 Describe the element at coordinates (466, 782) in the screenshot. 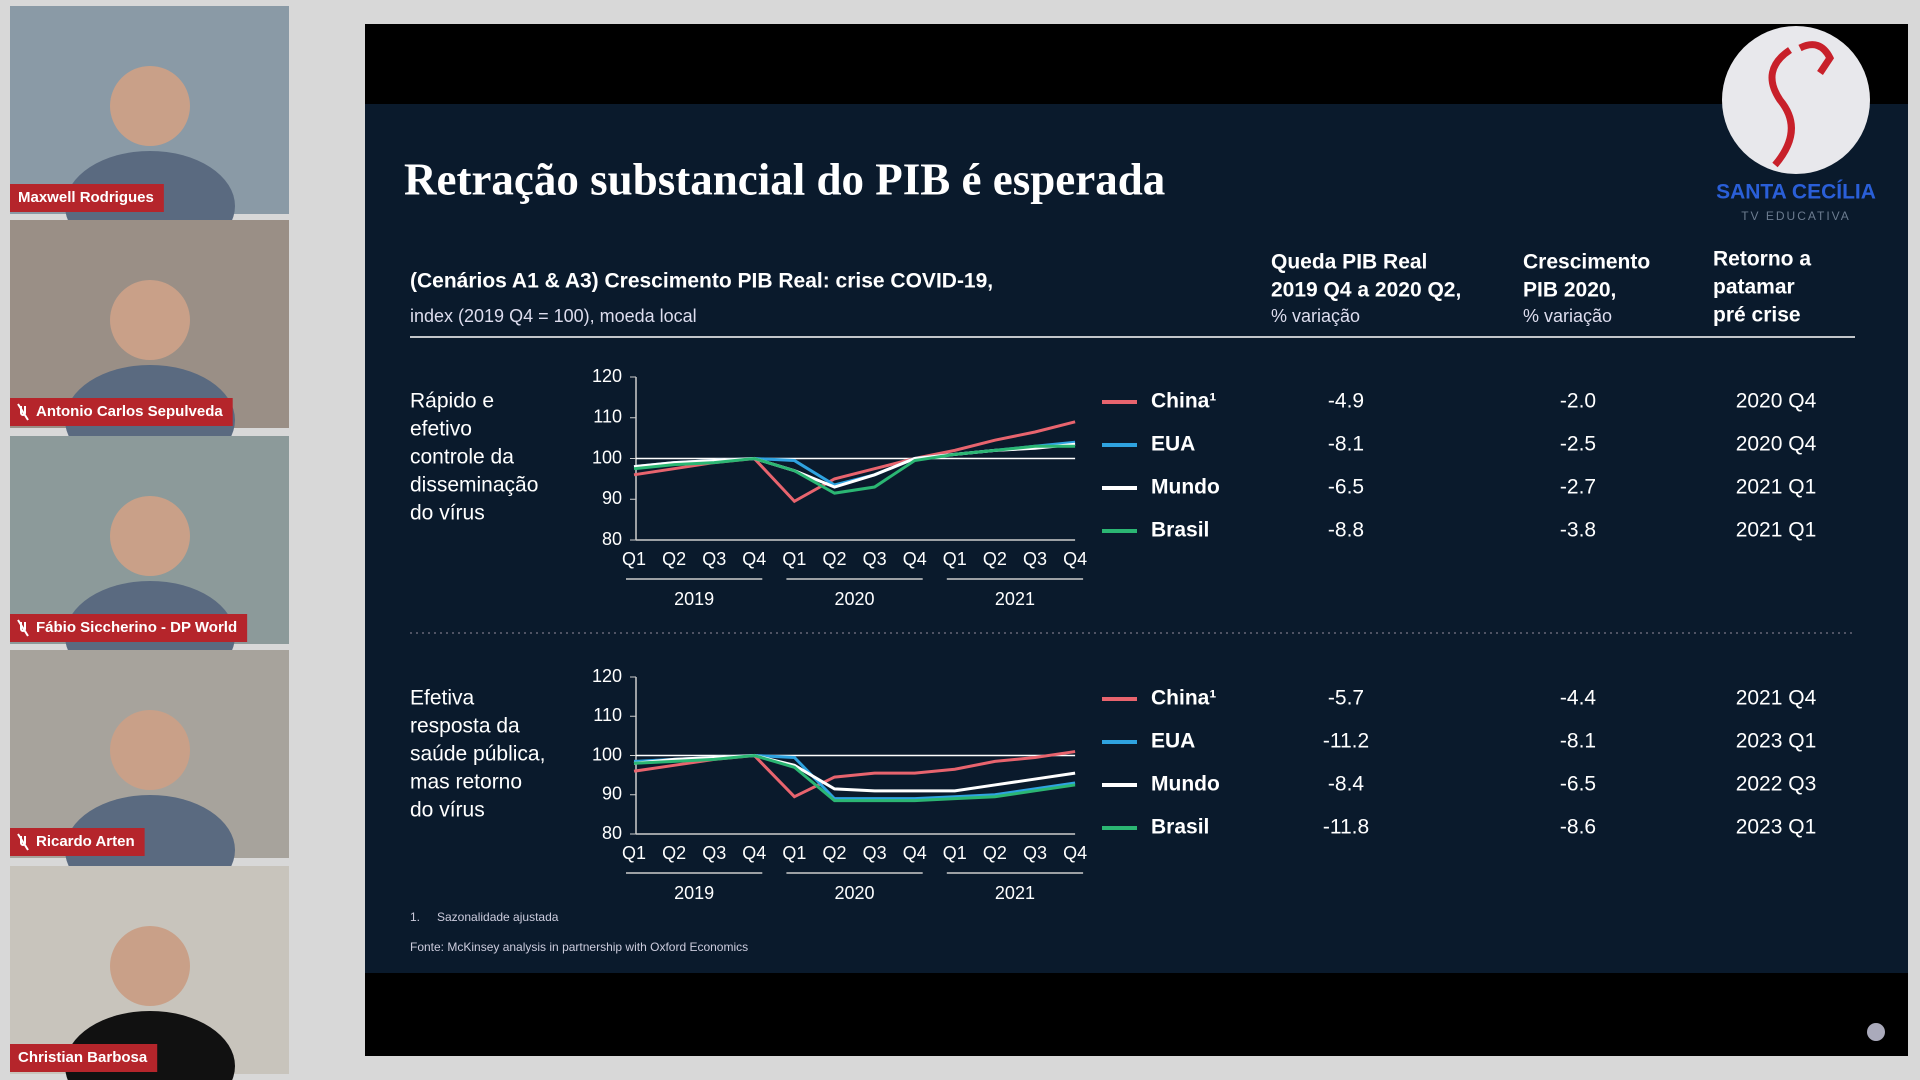

I see `scenario-label: mas retorno` at that location.